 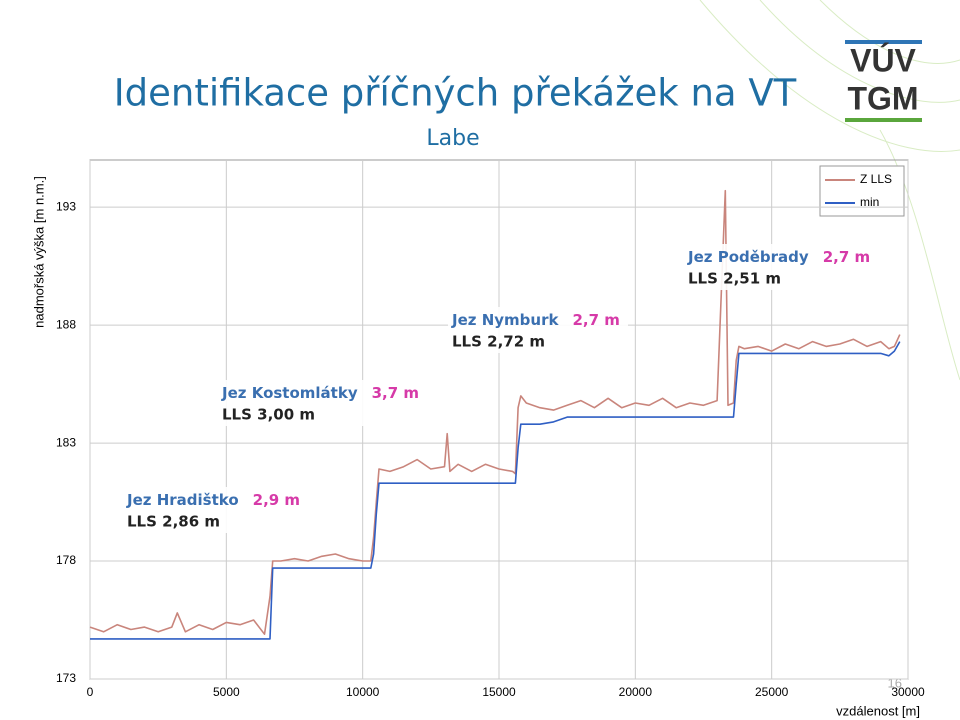 I want to click on decoration, so click(x=829, y=190).